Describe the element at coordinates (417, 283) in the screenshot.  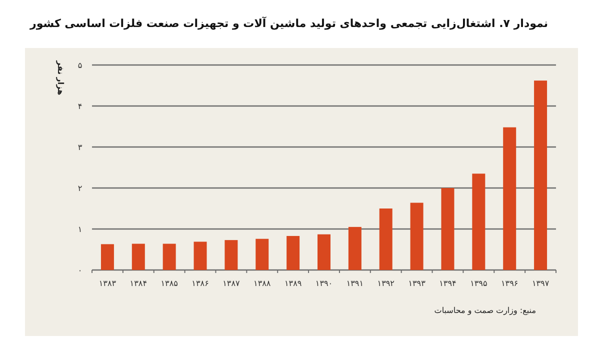
I see `x-tick-label: ۱۳۹۳` at that location.